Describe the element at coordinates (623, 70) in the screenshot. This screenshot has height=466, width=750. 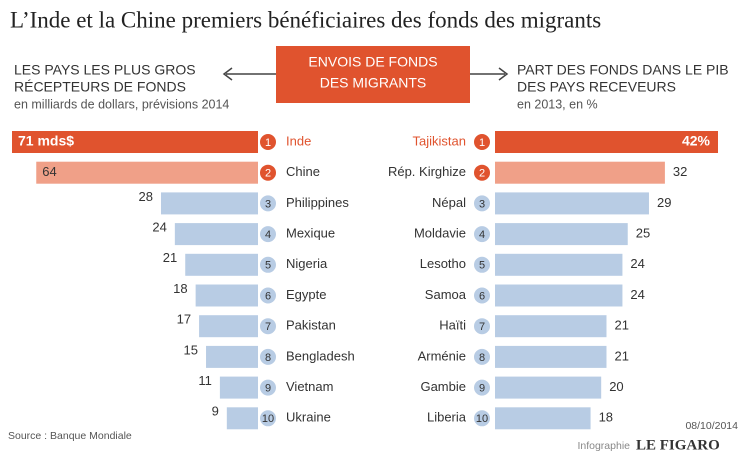
I see `right-header: PART DES FONDS DANS LE PIB` at that location.